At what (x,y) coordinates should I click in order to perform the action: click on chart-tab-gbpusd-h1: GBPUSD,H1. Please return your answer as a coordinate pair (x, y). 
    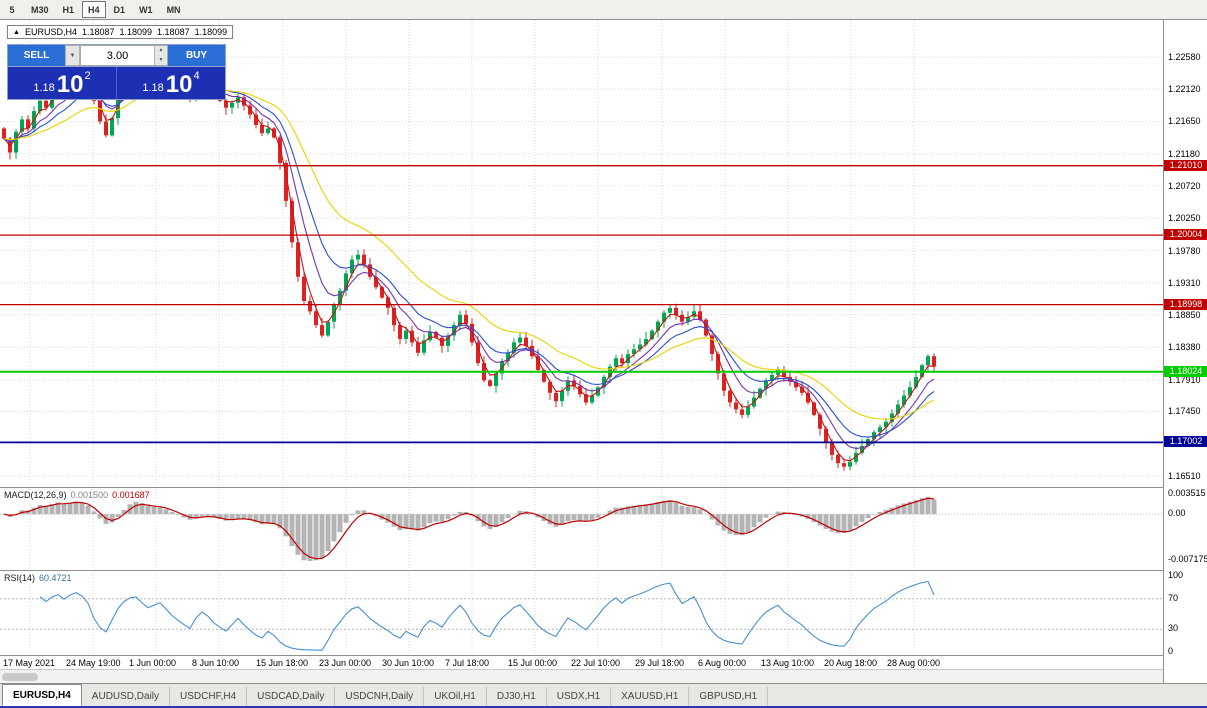
    Looking at the image, I should click on (729, 696).